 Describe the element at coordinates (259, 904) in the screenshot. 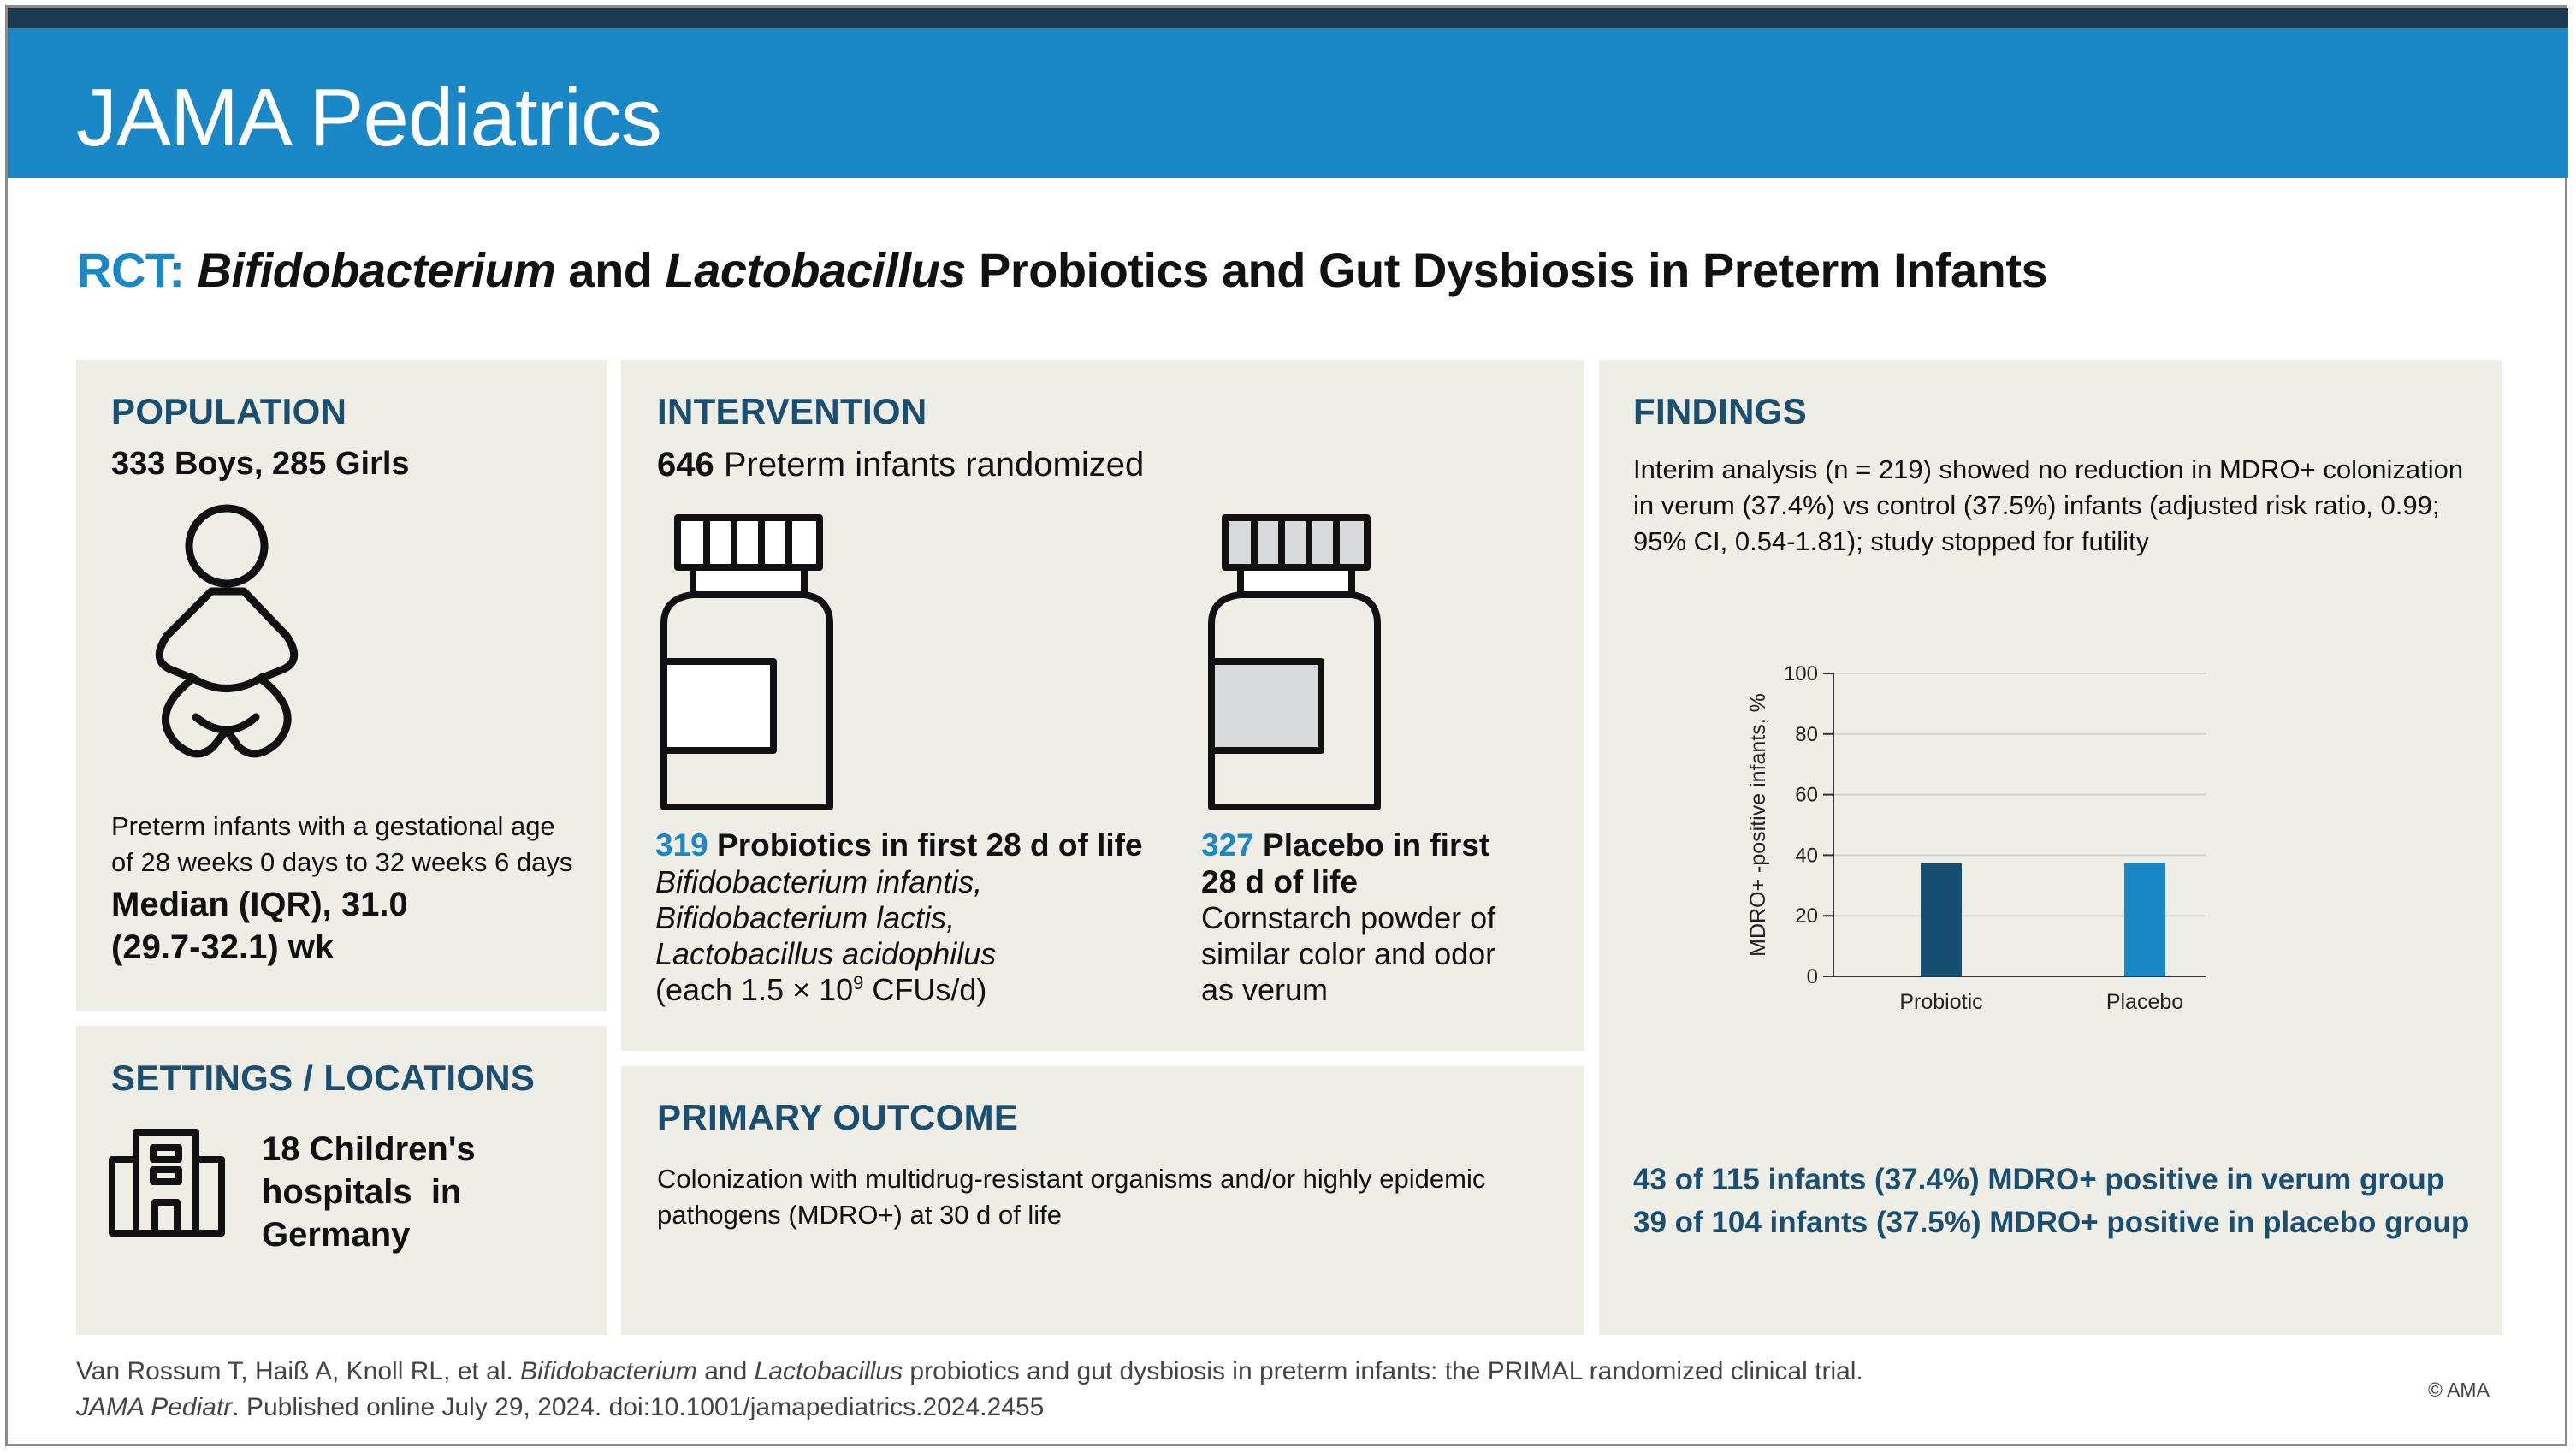

I see `population-median-line1: Median (IQR), 31.0` at that location.